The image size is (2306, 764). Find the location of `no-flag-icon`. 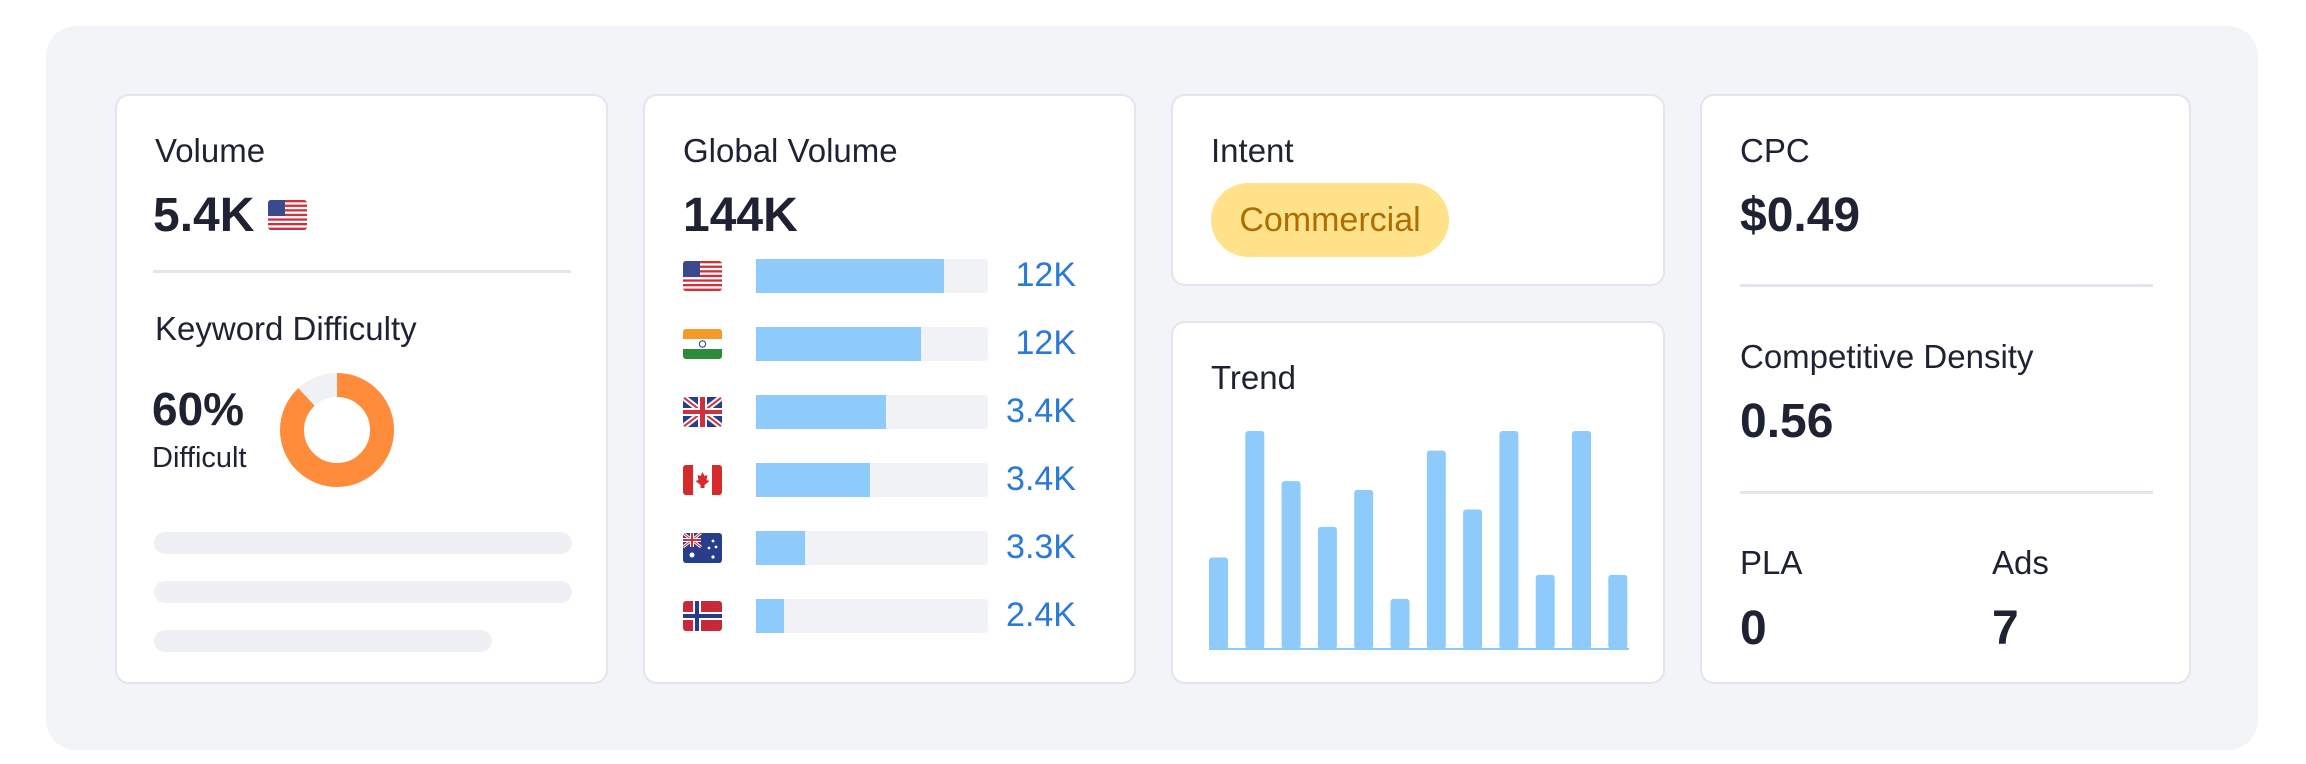

no-flag-icon is located at coordinates (702, 616).